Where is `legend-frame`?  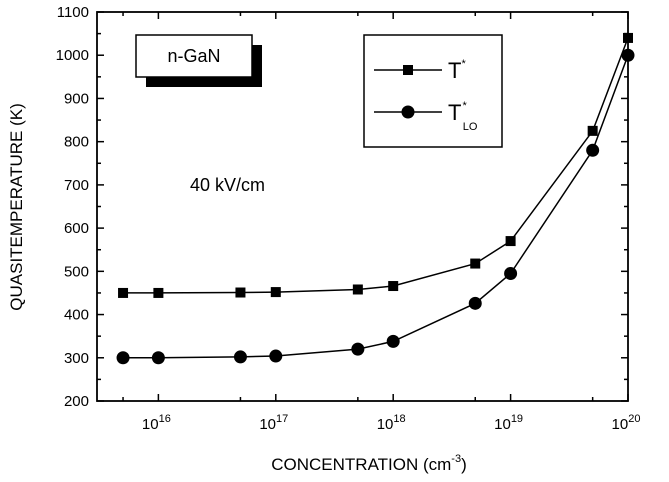
legend-frame is located at coordinates (433, 91).